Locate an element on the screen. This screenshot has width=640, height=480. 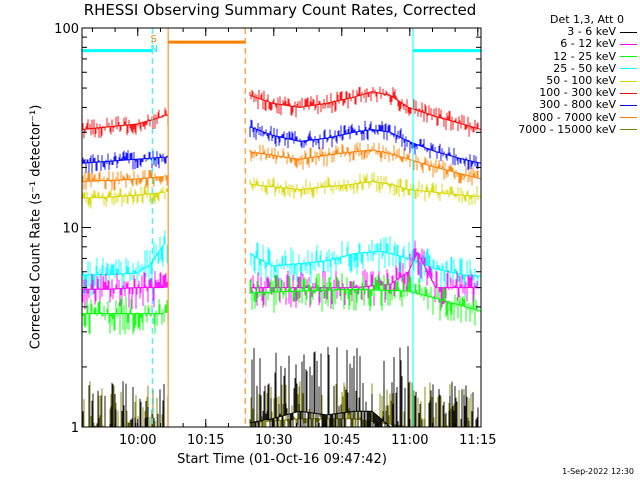
legend-item: 6 - 12 keV is located at coordinates (562, 44).